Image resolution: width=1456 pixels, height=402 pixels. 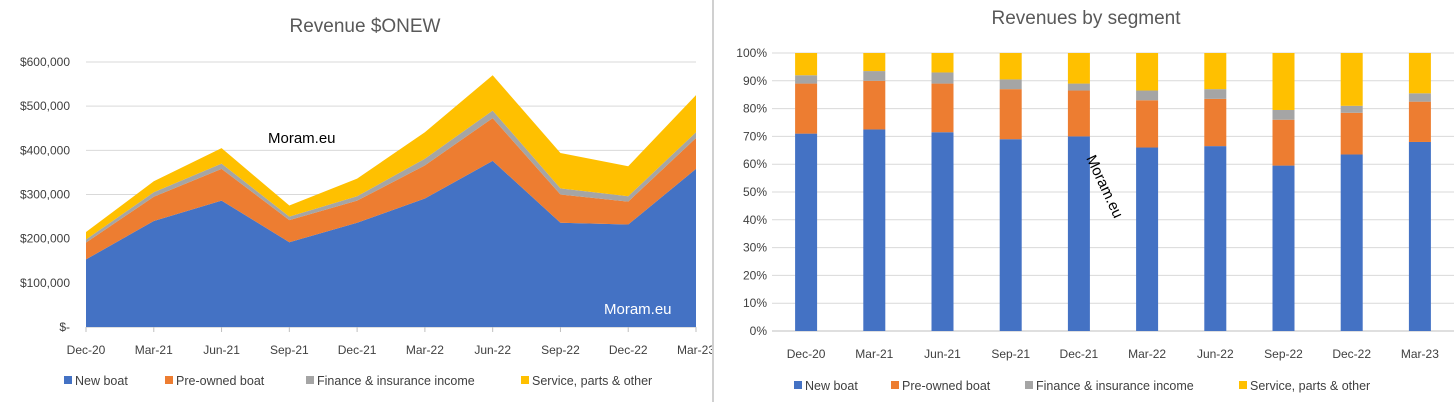 What do you see at coordinates (759, 331) in the screenshot?
I see `y-tick-label: 0%` at bounding box center [759, 331].